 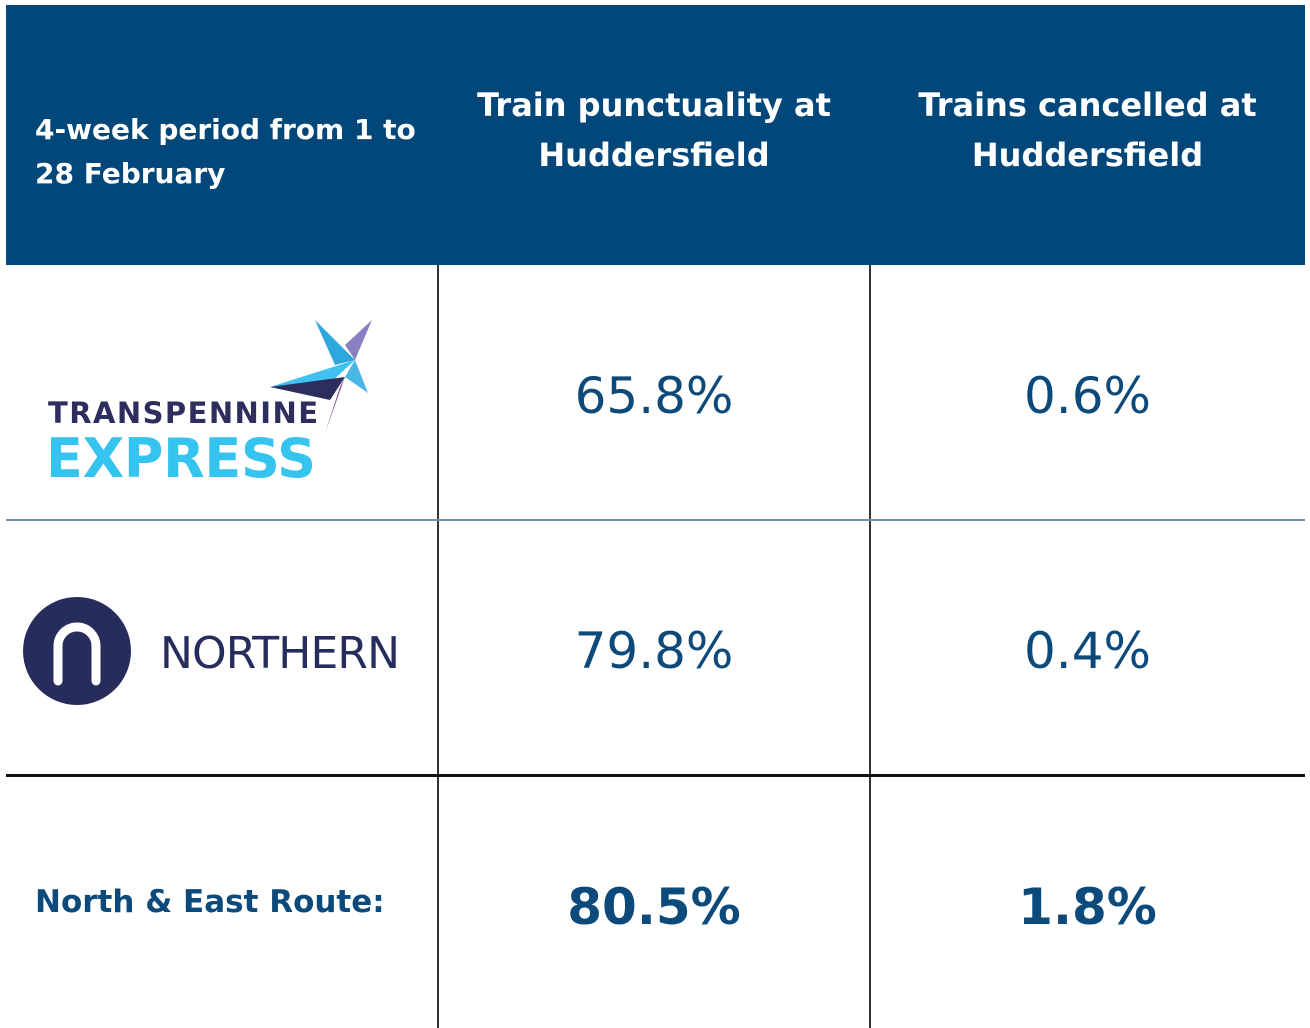 I want to click on header-line: Train punctuality at, so click(x=654, y=105).